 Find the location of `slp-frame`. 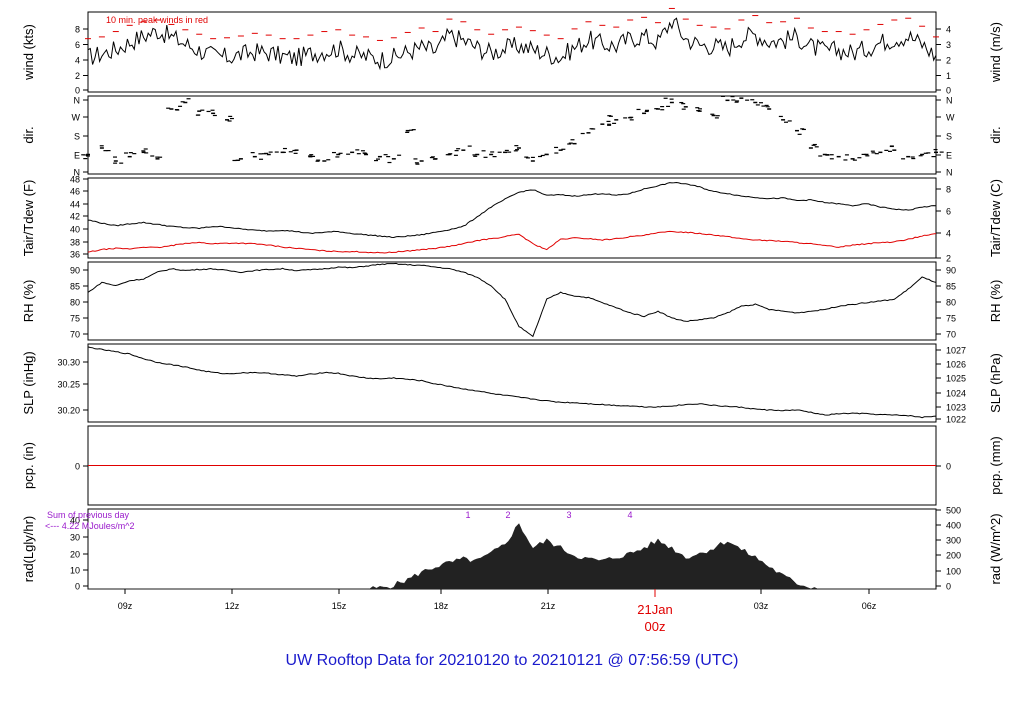

slp-frame is located at coordinates (512, 383).